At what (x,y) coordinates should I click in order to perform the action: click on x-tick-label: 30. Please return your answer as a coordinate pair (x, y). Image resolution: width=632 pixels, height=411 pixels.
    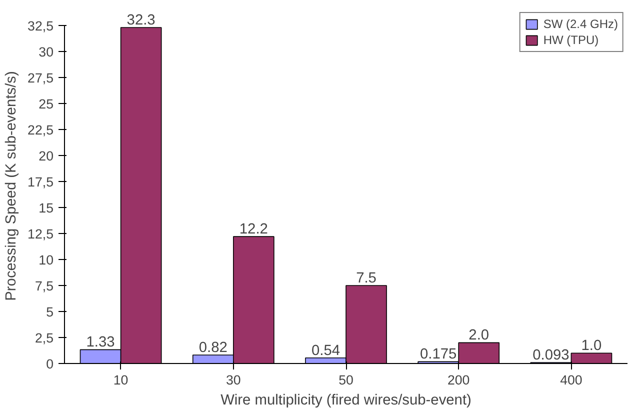
    Looking at the image, I should click on (233, 380).